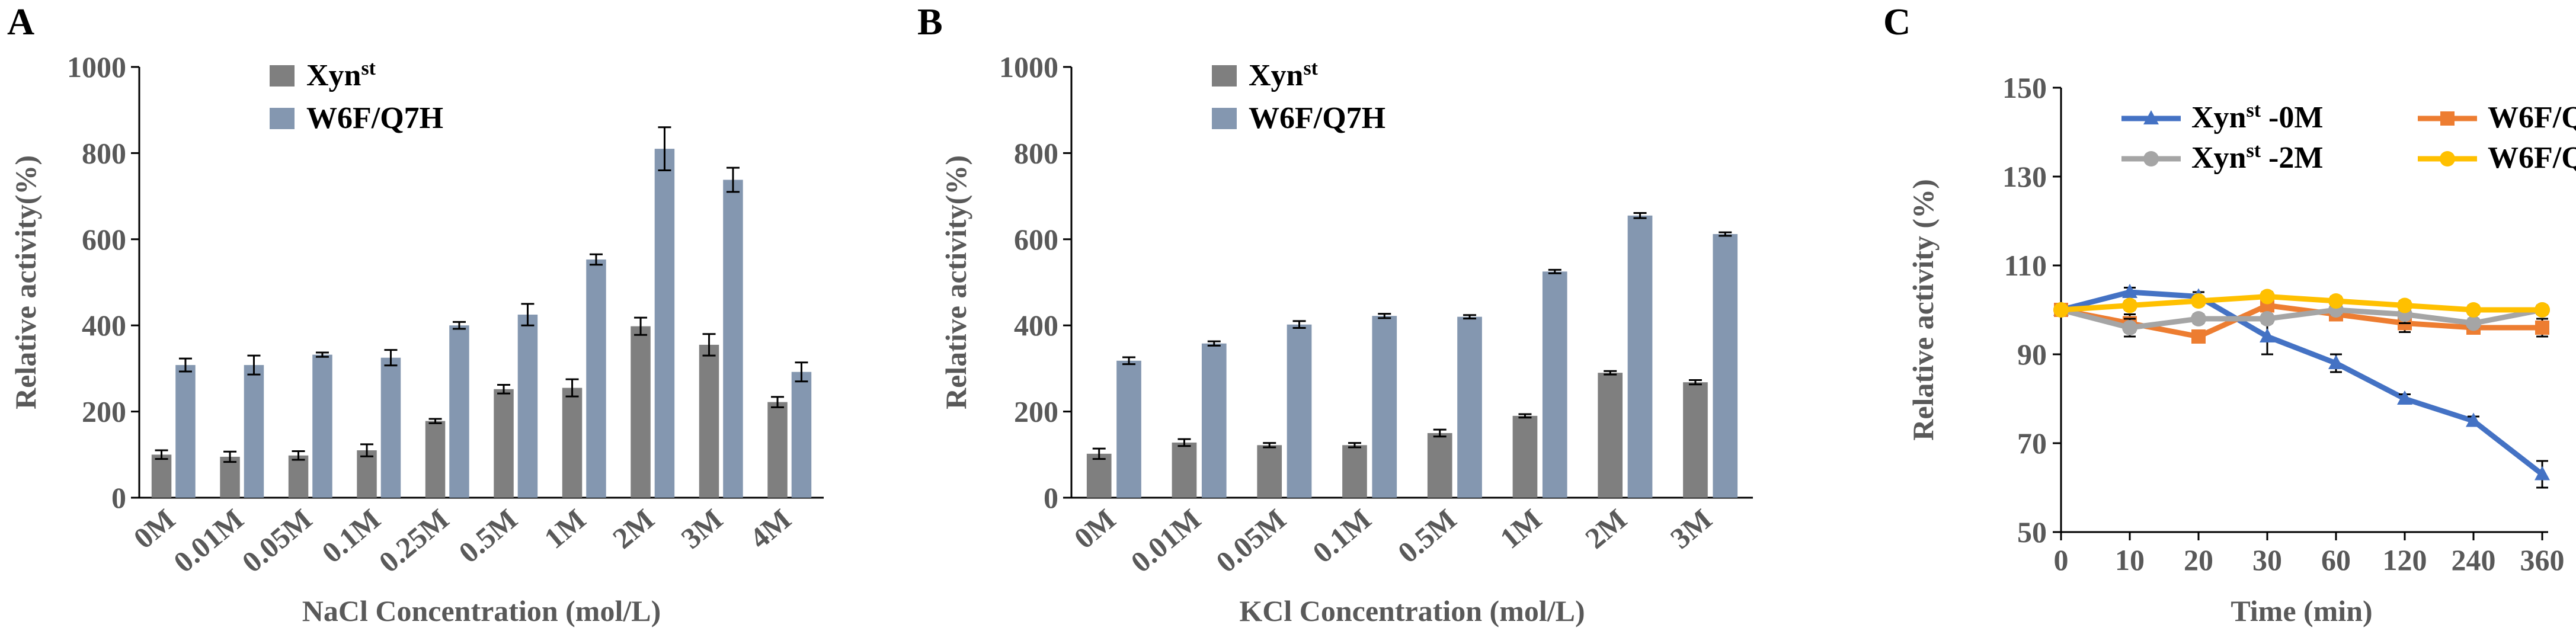 This screenshot has height=631, width=2576. I want to click on x-tick-label: 0.25M, so click(414, 540).